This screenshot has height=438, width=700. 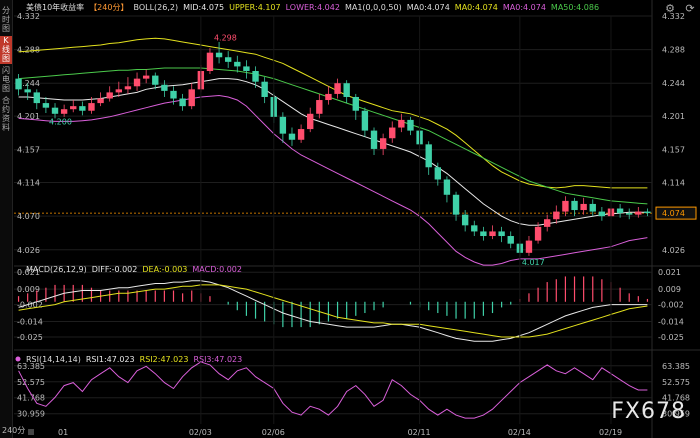 What do you see at coordinates (690, 8) in the screenshot?
I see `refresh-icon: ⟳` at bounding box center [690, 8].